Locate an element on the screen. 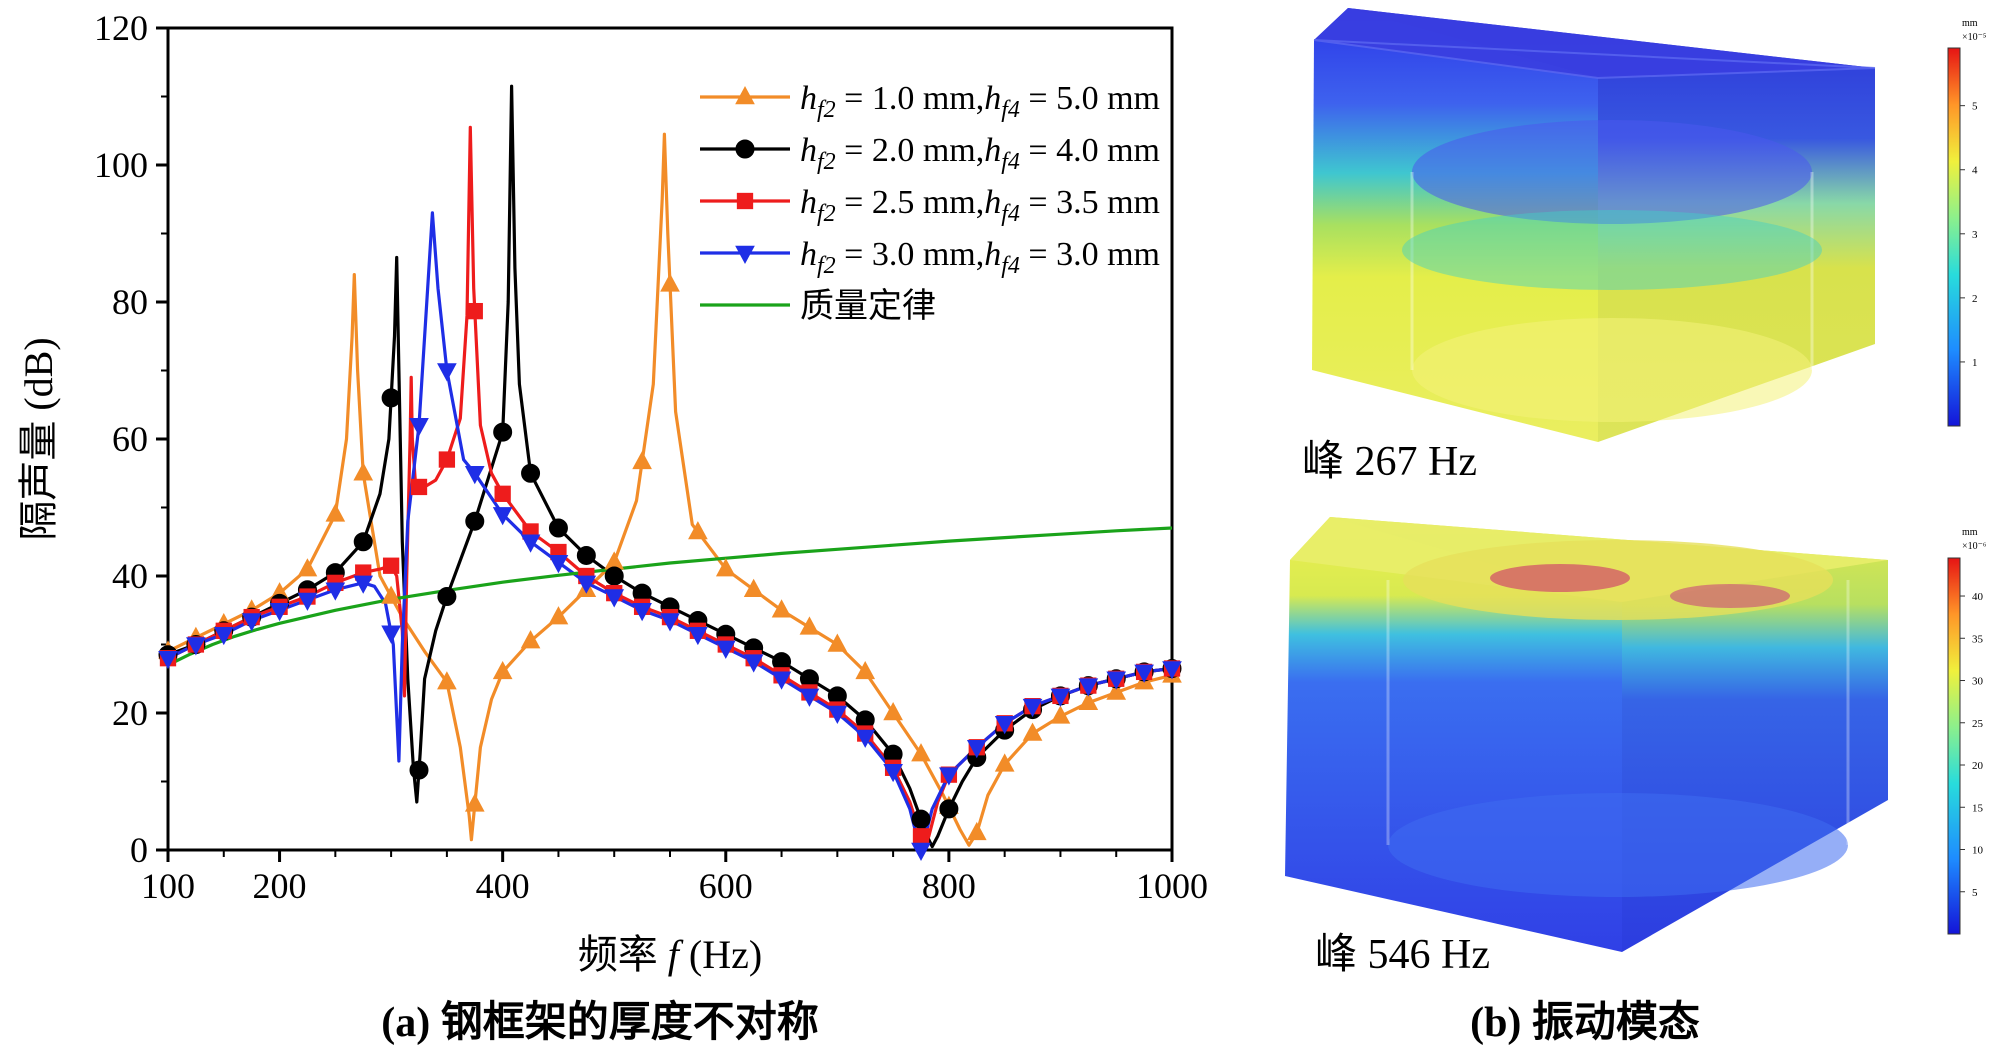 The height and width of the screenshot is (1059, 1999). legend-label-4: 质量定律 is located at coordinates (868, 306).